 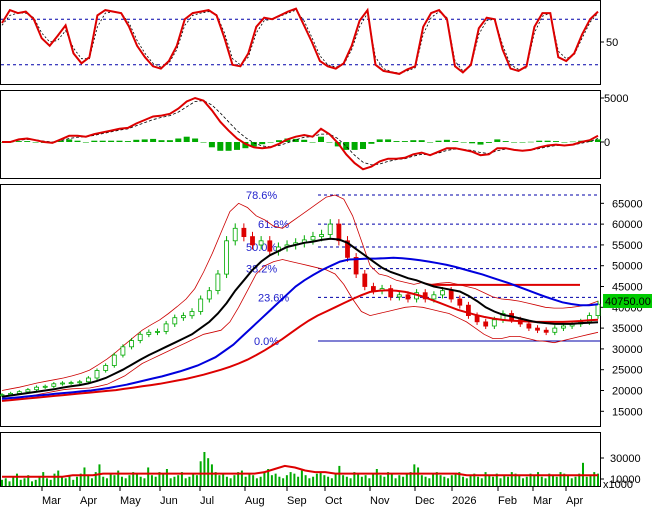 What do you see at coordinates (612, 43) in the screenshot?
I see `stoch-tick-label: 50` at bounding box center [612, 43].